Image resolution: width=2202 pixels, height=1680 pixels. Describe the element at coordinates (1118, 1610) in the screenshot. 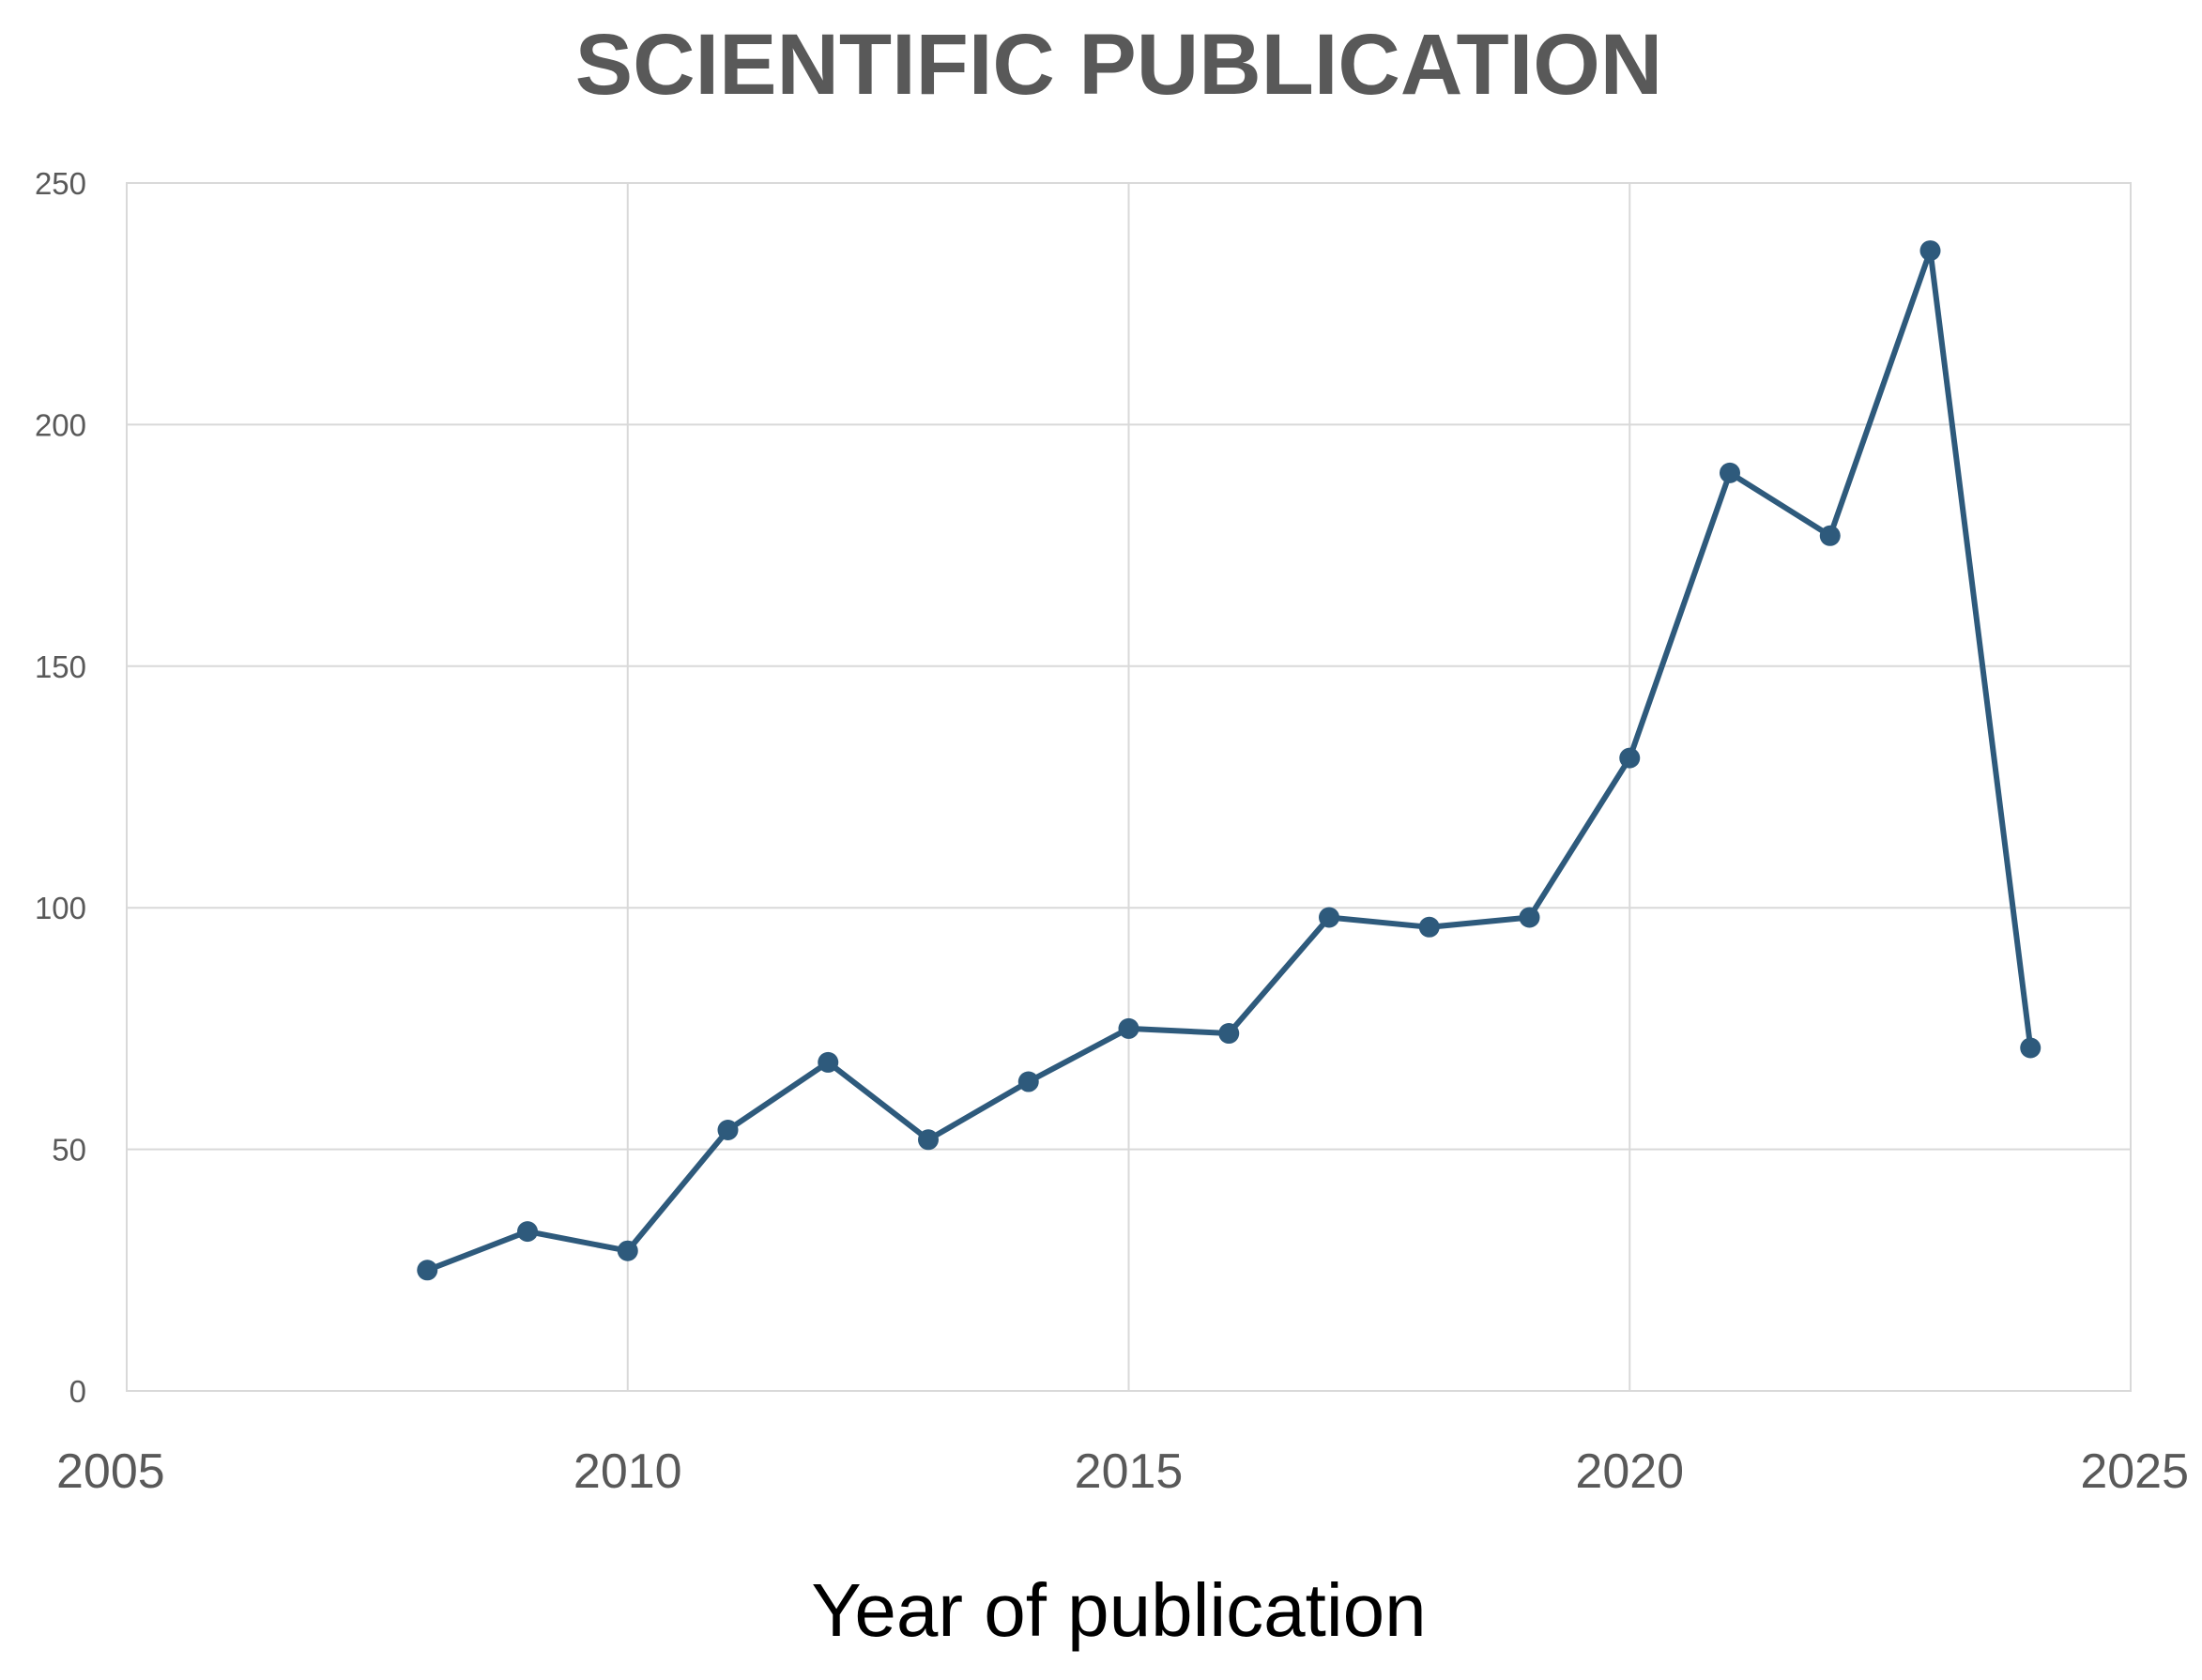

I see `x-axis-title: Year of publication` at that location.